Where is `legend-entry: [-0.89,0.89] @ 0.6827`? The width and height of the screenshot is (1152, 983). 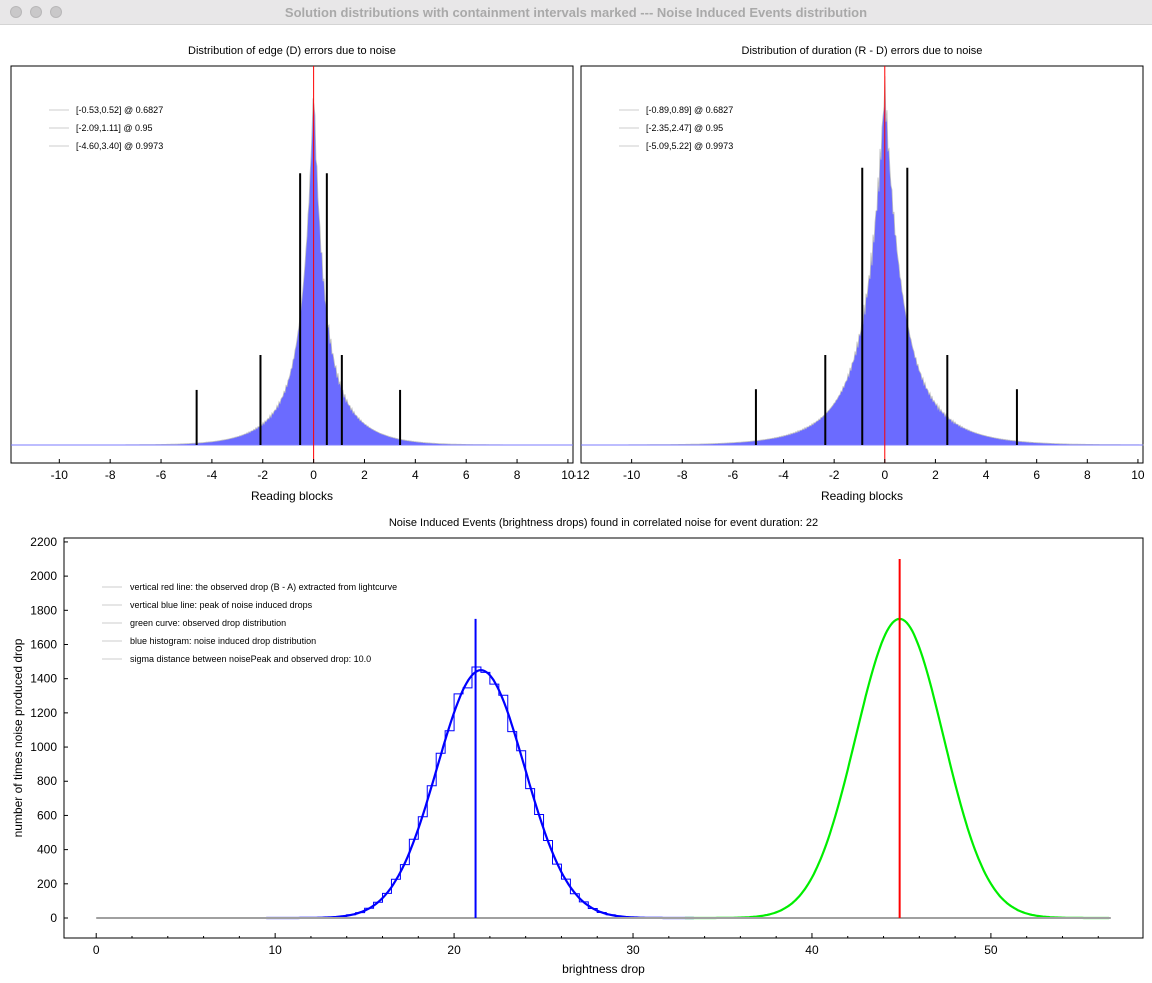
legend-entry: [-0.89,0.89] @ 0.6827 is located at coordinates (689, 110).